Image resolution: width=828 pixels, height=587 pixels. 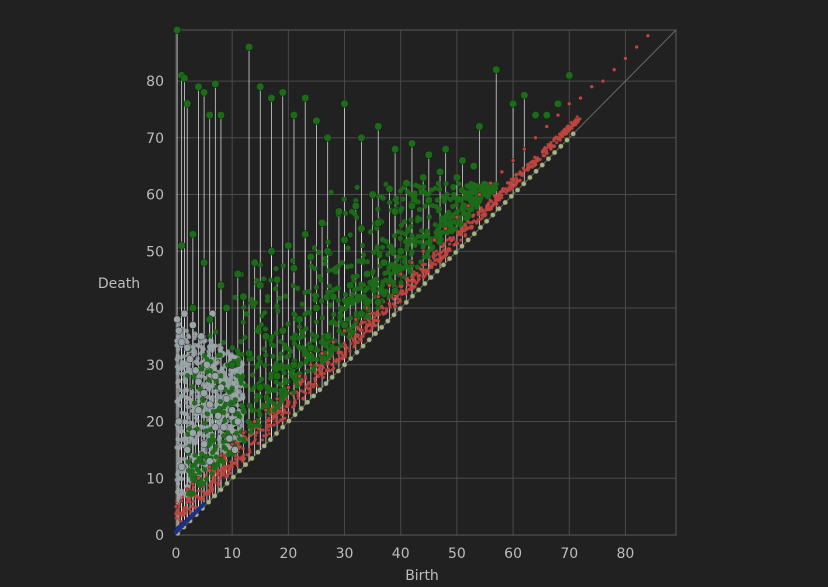 I want to click on y-axis-label: Death, so click(x=119, y=284).